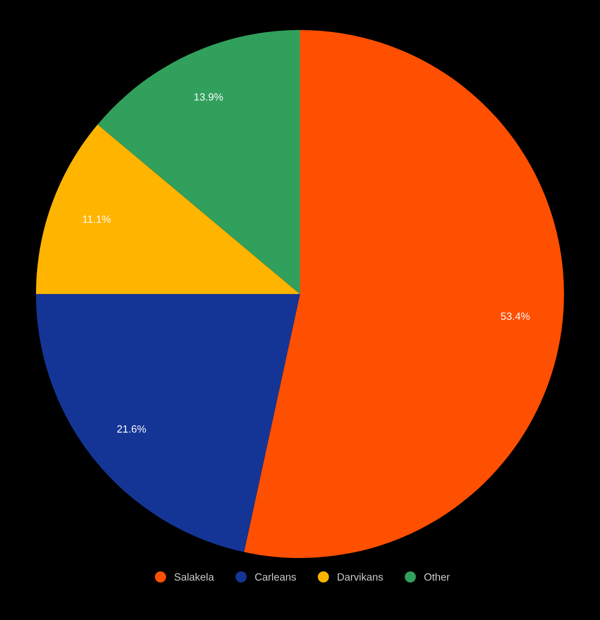 This screenshot has height=620, width=600. What do you see at coordinates (131, 429) in the screenshot?
I see `data-label: 21.6%` at bounding box center [131, 429].